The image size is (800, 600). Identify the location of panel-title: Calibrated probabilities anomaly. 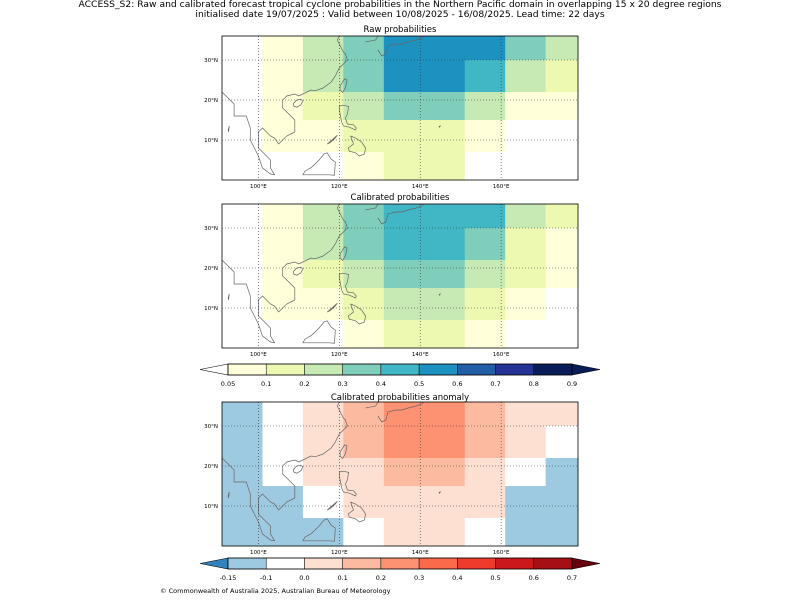
(400, 398).